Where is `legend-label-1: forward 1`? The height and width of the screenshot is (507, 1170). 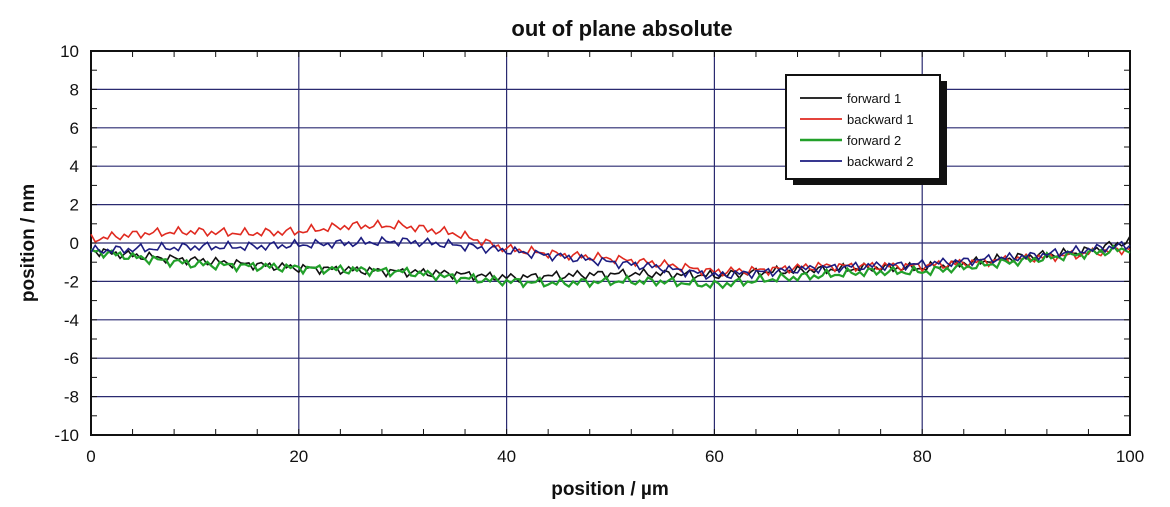
legend-label-1: forward 1 is located at coordinates (874, 98).